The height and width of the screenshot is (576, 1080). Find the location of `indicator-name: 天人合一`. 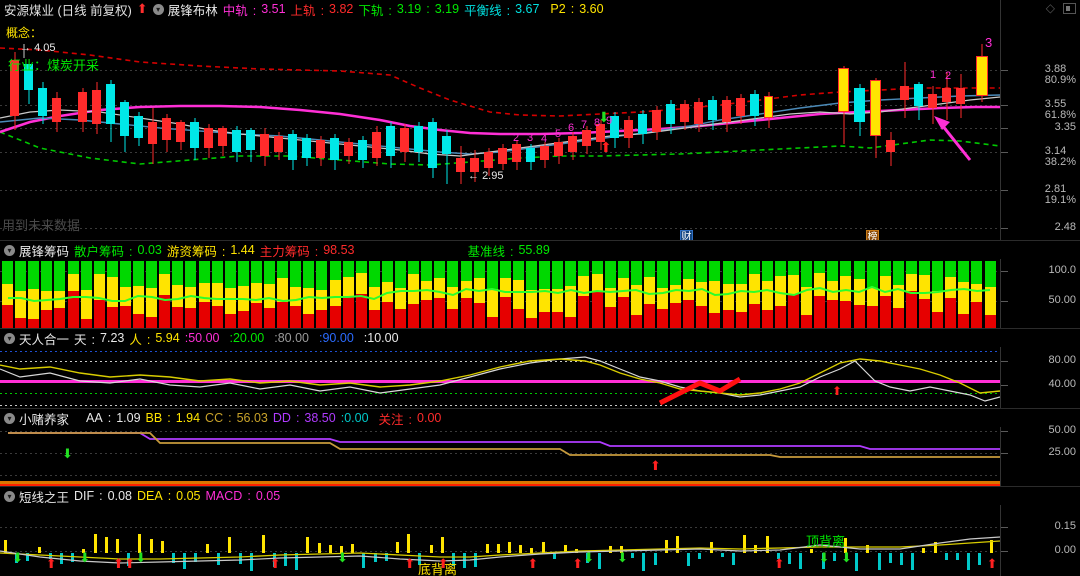

indicator-name: 天人合一 is located at coordinates (44, 339).